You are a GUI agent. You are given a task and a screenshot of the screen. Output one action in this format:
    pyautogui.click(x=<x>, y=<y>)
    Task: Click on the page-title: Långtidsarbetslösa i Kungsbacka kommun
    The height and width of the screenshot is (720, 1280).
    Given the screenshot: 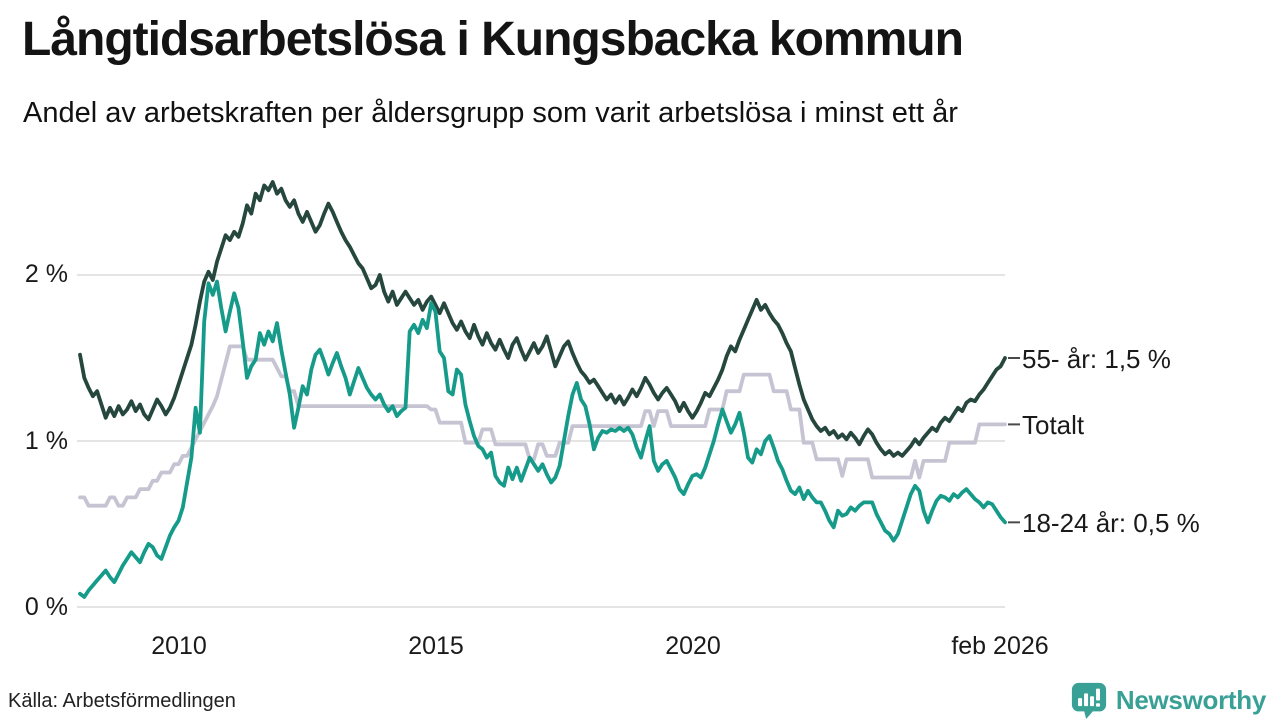 What is the action you would take?
    pyautogui.click(x=493, y=39)
    